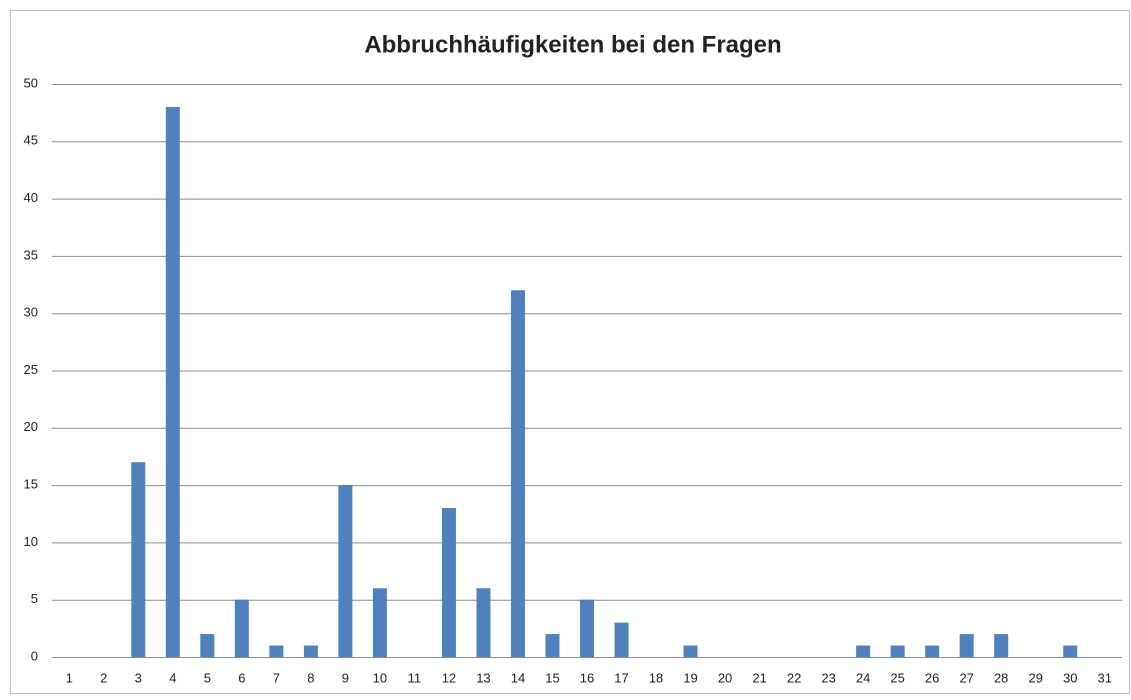 This screenshot has height=700, width=1131. What do you see at coordinates (572, 44) in the screenshot?
I see `chart-title: Abbruchhäufigkeiten bei den Fragen` at bounding box center [572, 44].